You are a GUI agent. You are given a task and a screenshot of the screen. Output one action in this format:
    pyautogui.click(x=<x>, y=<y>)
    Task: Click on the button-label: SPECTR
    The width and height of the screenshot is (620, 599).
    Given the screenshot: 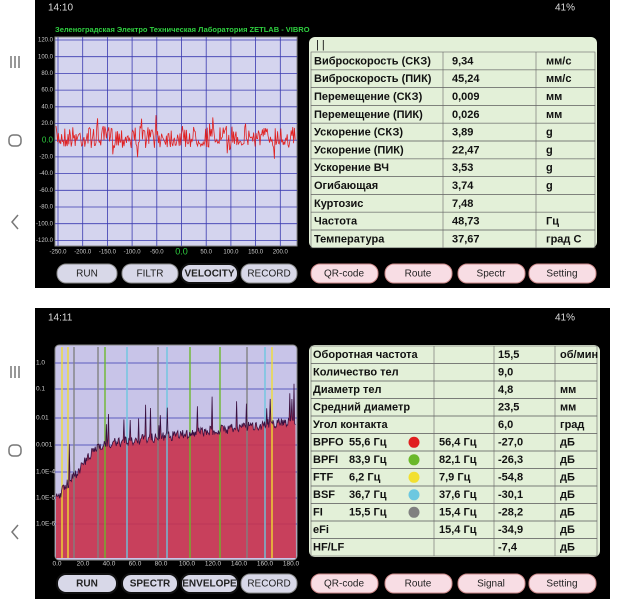 What is the action you would take?
    pyautogui.click(x=150, y=584)
    